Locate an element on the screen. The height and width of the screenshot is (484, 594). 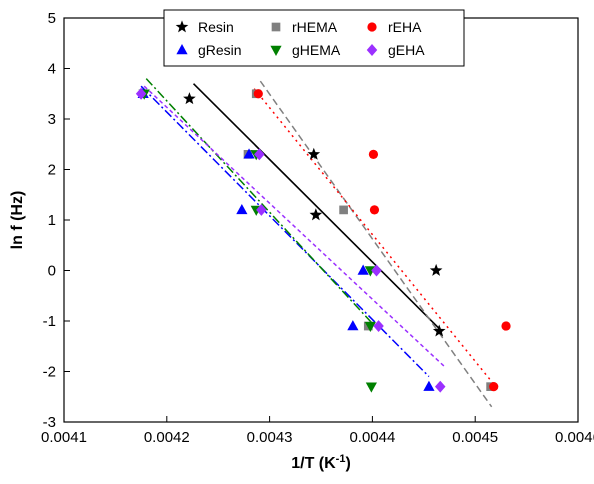
legend: Resin rHEMA rEHA gResin gHEMA gEHA is located at coordinates (314, 38).